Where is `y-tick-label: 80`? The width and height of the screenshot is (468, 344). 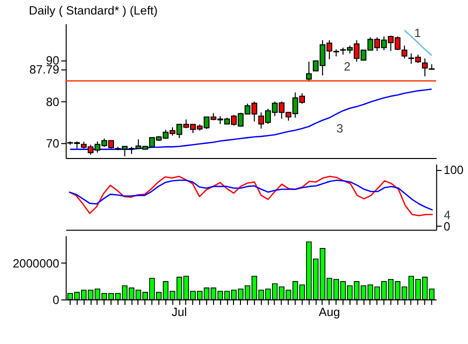 y-tick-label: 80 is located at coordinates (53, 102).